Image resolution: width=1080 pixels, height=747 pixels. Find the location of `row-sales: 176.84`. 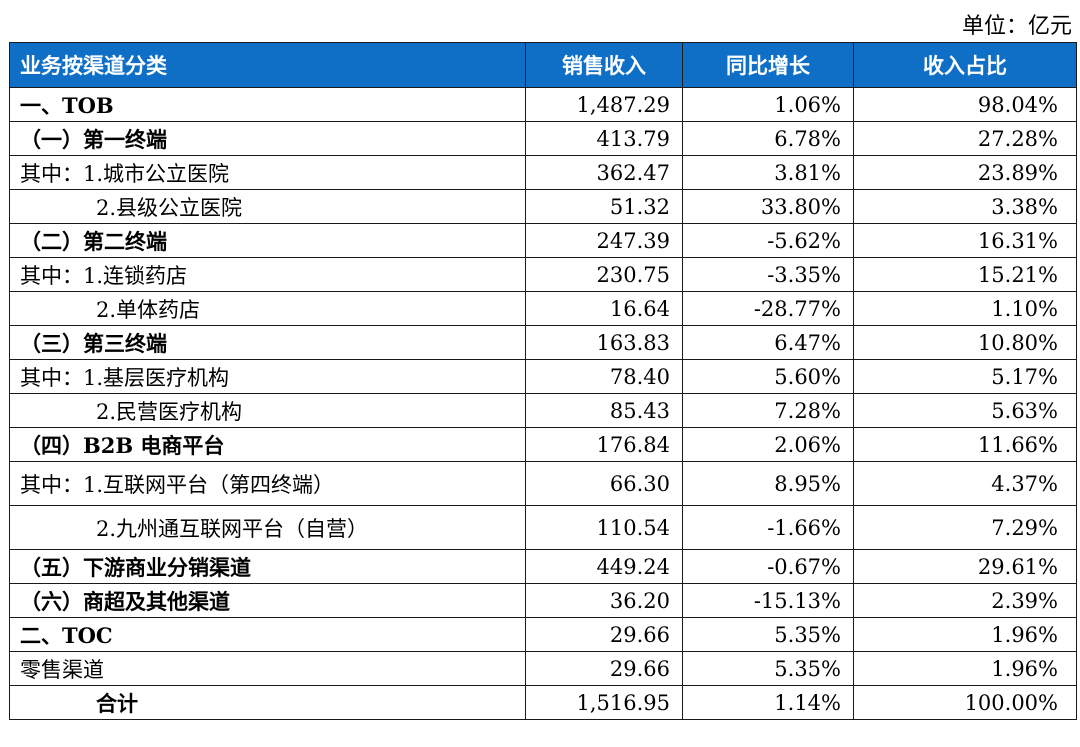

row-sales: 176.84 is located at coordinates (604, 444).